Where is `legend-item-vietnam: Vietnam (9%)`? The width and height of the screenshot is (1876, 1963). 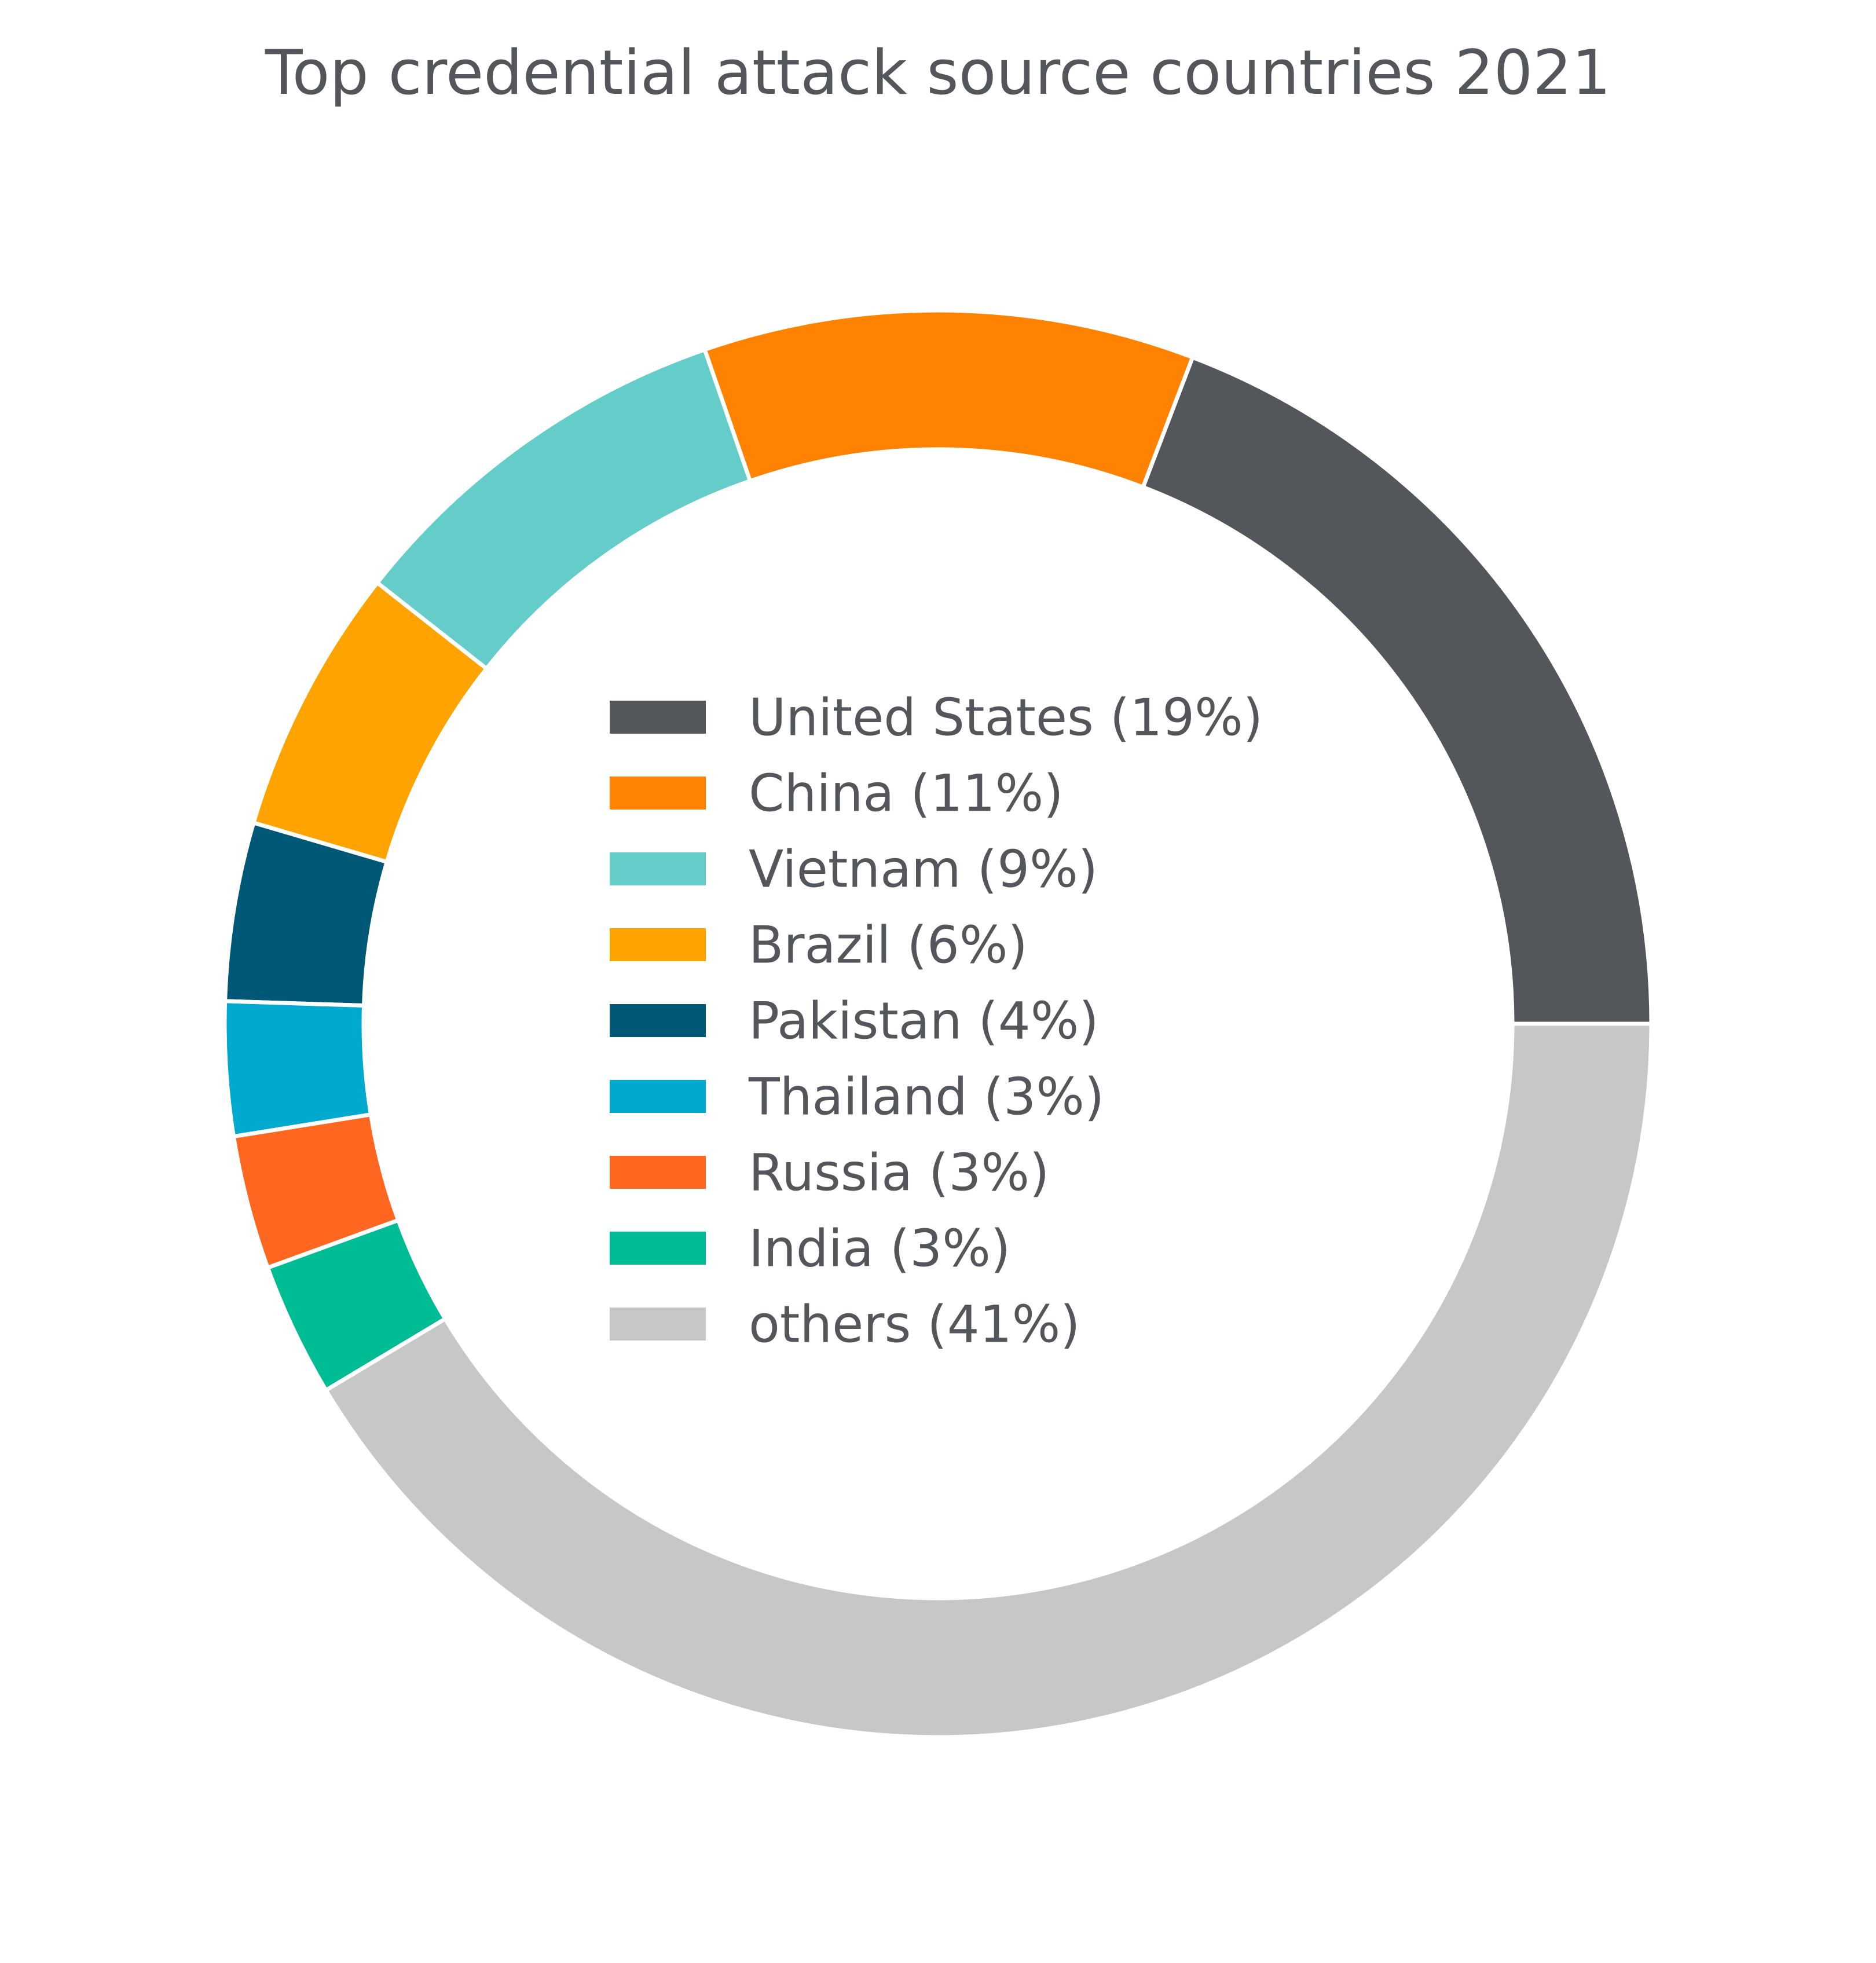
legend-item-vietnam: Vietnam (9%) is located at coordinates (854, 869).